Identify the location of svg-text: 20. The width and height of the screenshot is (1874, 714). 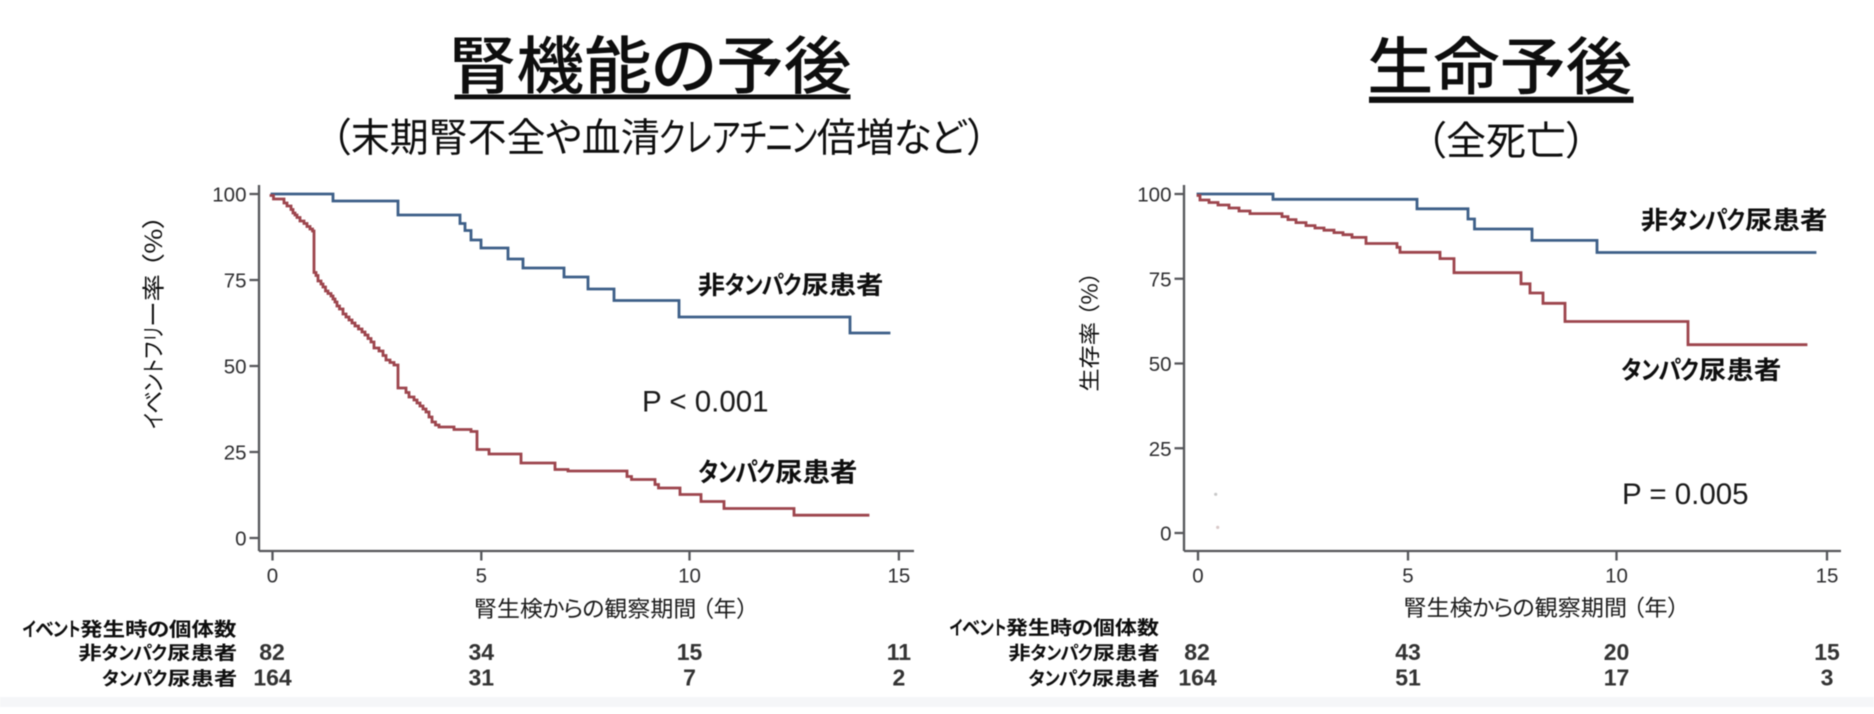
(1617, 652).